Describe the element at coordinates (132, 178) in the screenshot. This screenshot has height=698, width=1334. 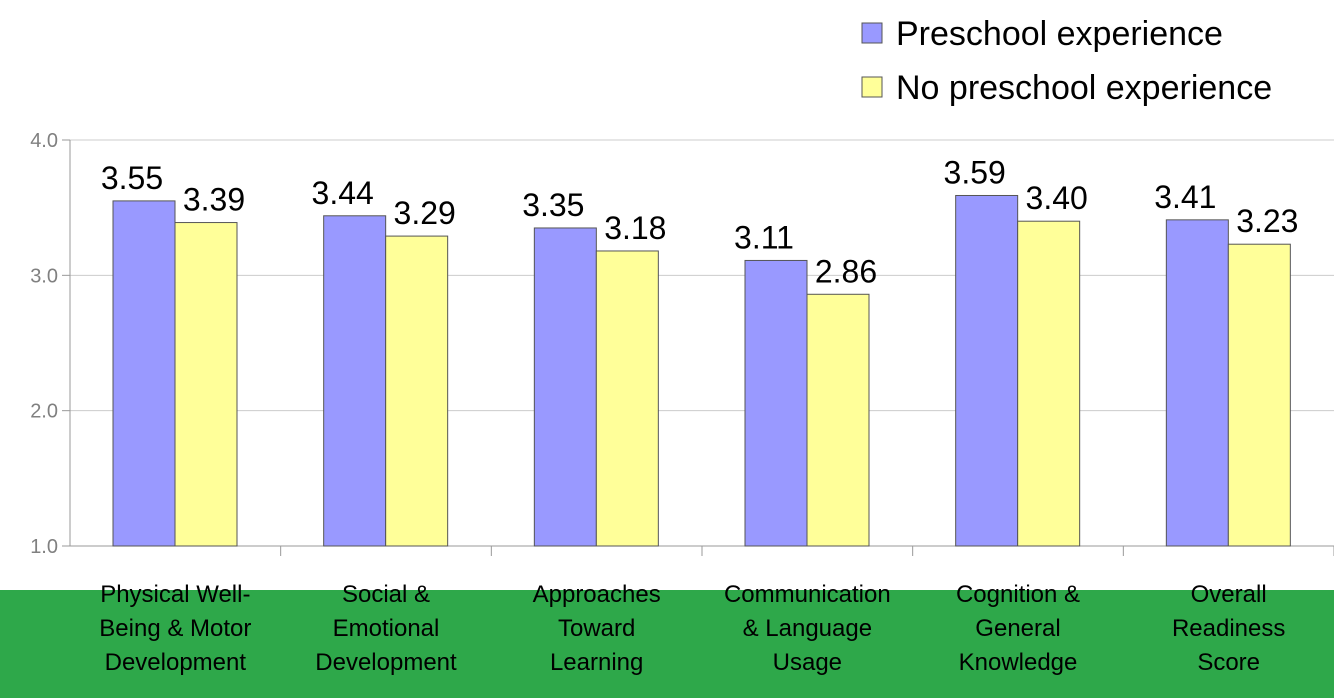
I see `data-label: 3.55` at that location.